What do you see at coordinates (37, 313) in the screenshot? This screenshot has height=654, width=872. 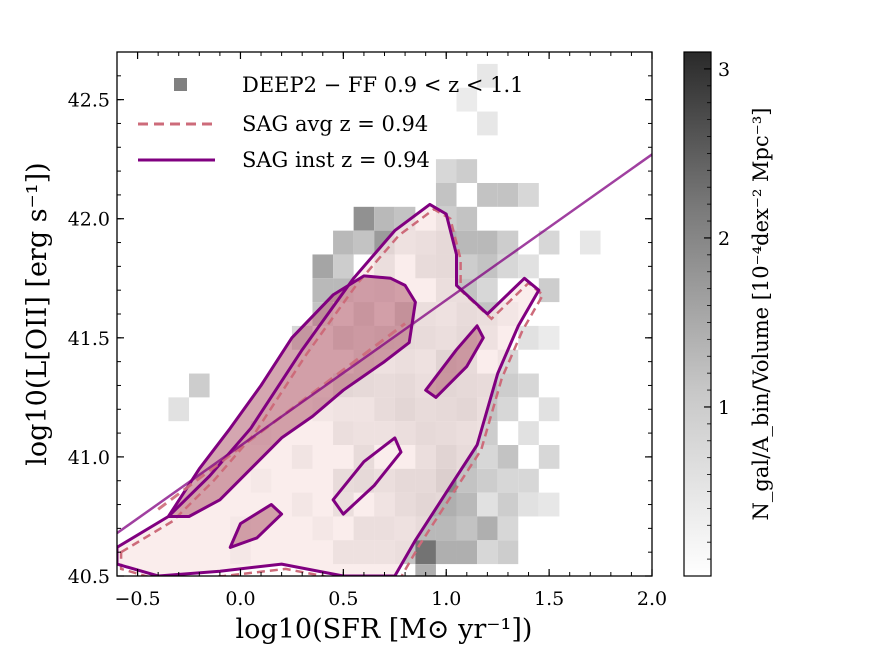 I see `y-axis-label: log10(L[OII] [erg s⁻¹])` at bounding box center [37, 313].